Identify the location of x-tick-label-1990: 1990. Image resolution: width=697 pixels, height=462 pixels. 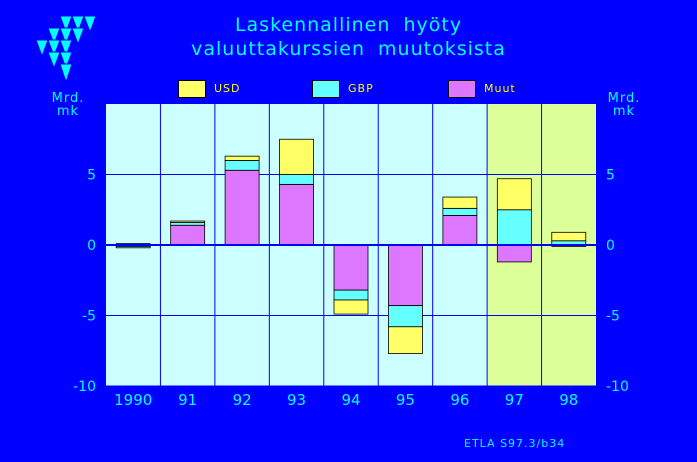
(133, 400).